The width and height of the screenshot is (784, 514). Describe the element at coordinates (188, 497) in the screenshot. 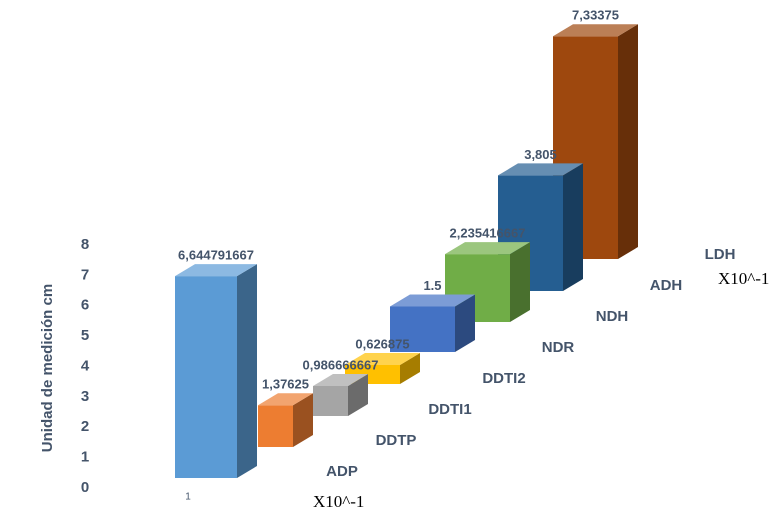

I see `x-tick-label: 1` at that location.